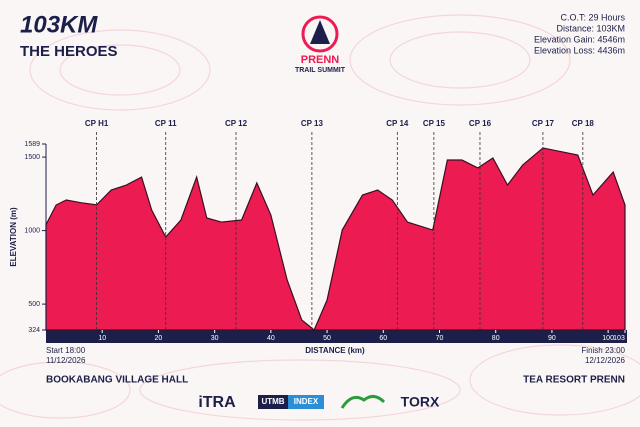 Image resolution: width=640 pixels, height=427 pixels. I want to click on x-tick-label: 50, so click(327, 338).